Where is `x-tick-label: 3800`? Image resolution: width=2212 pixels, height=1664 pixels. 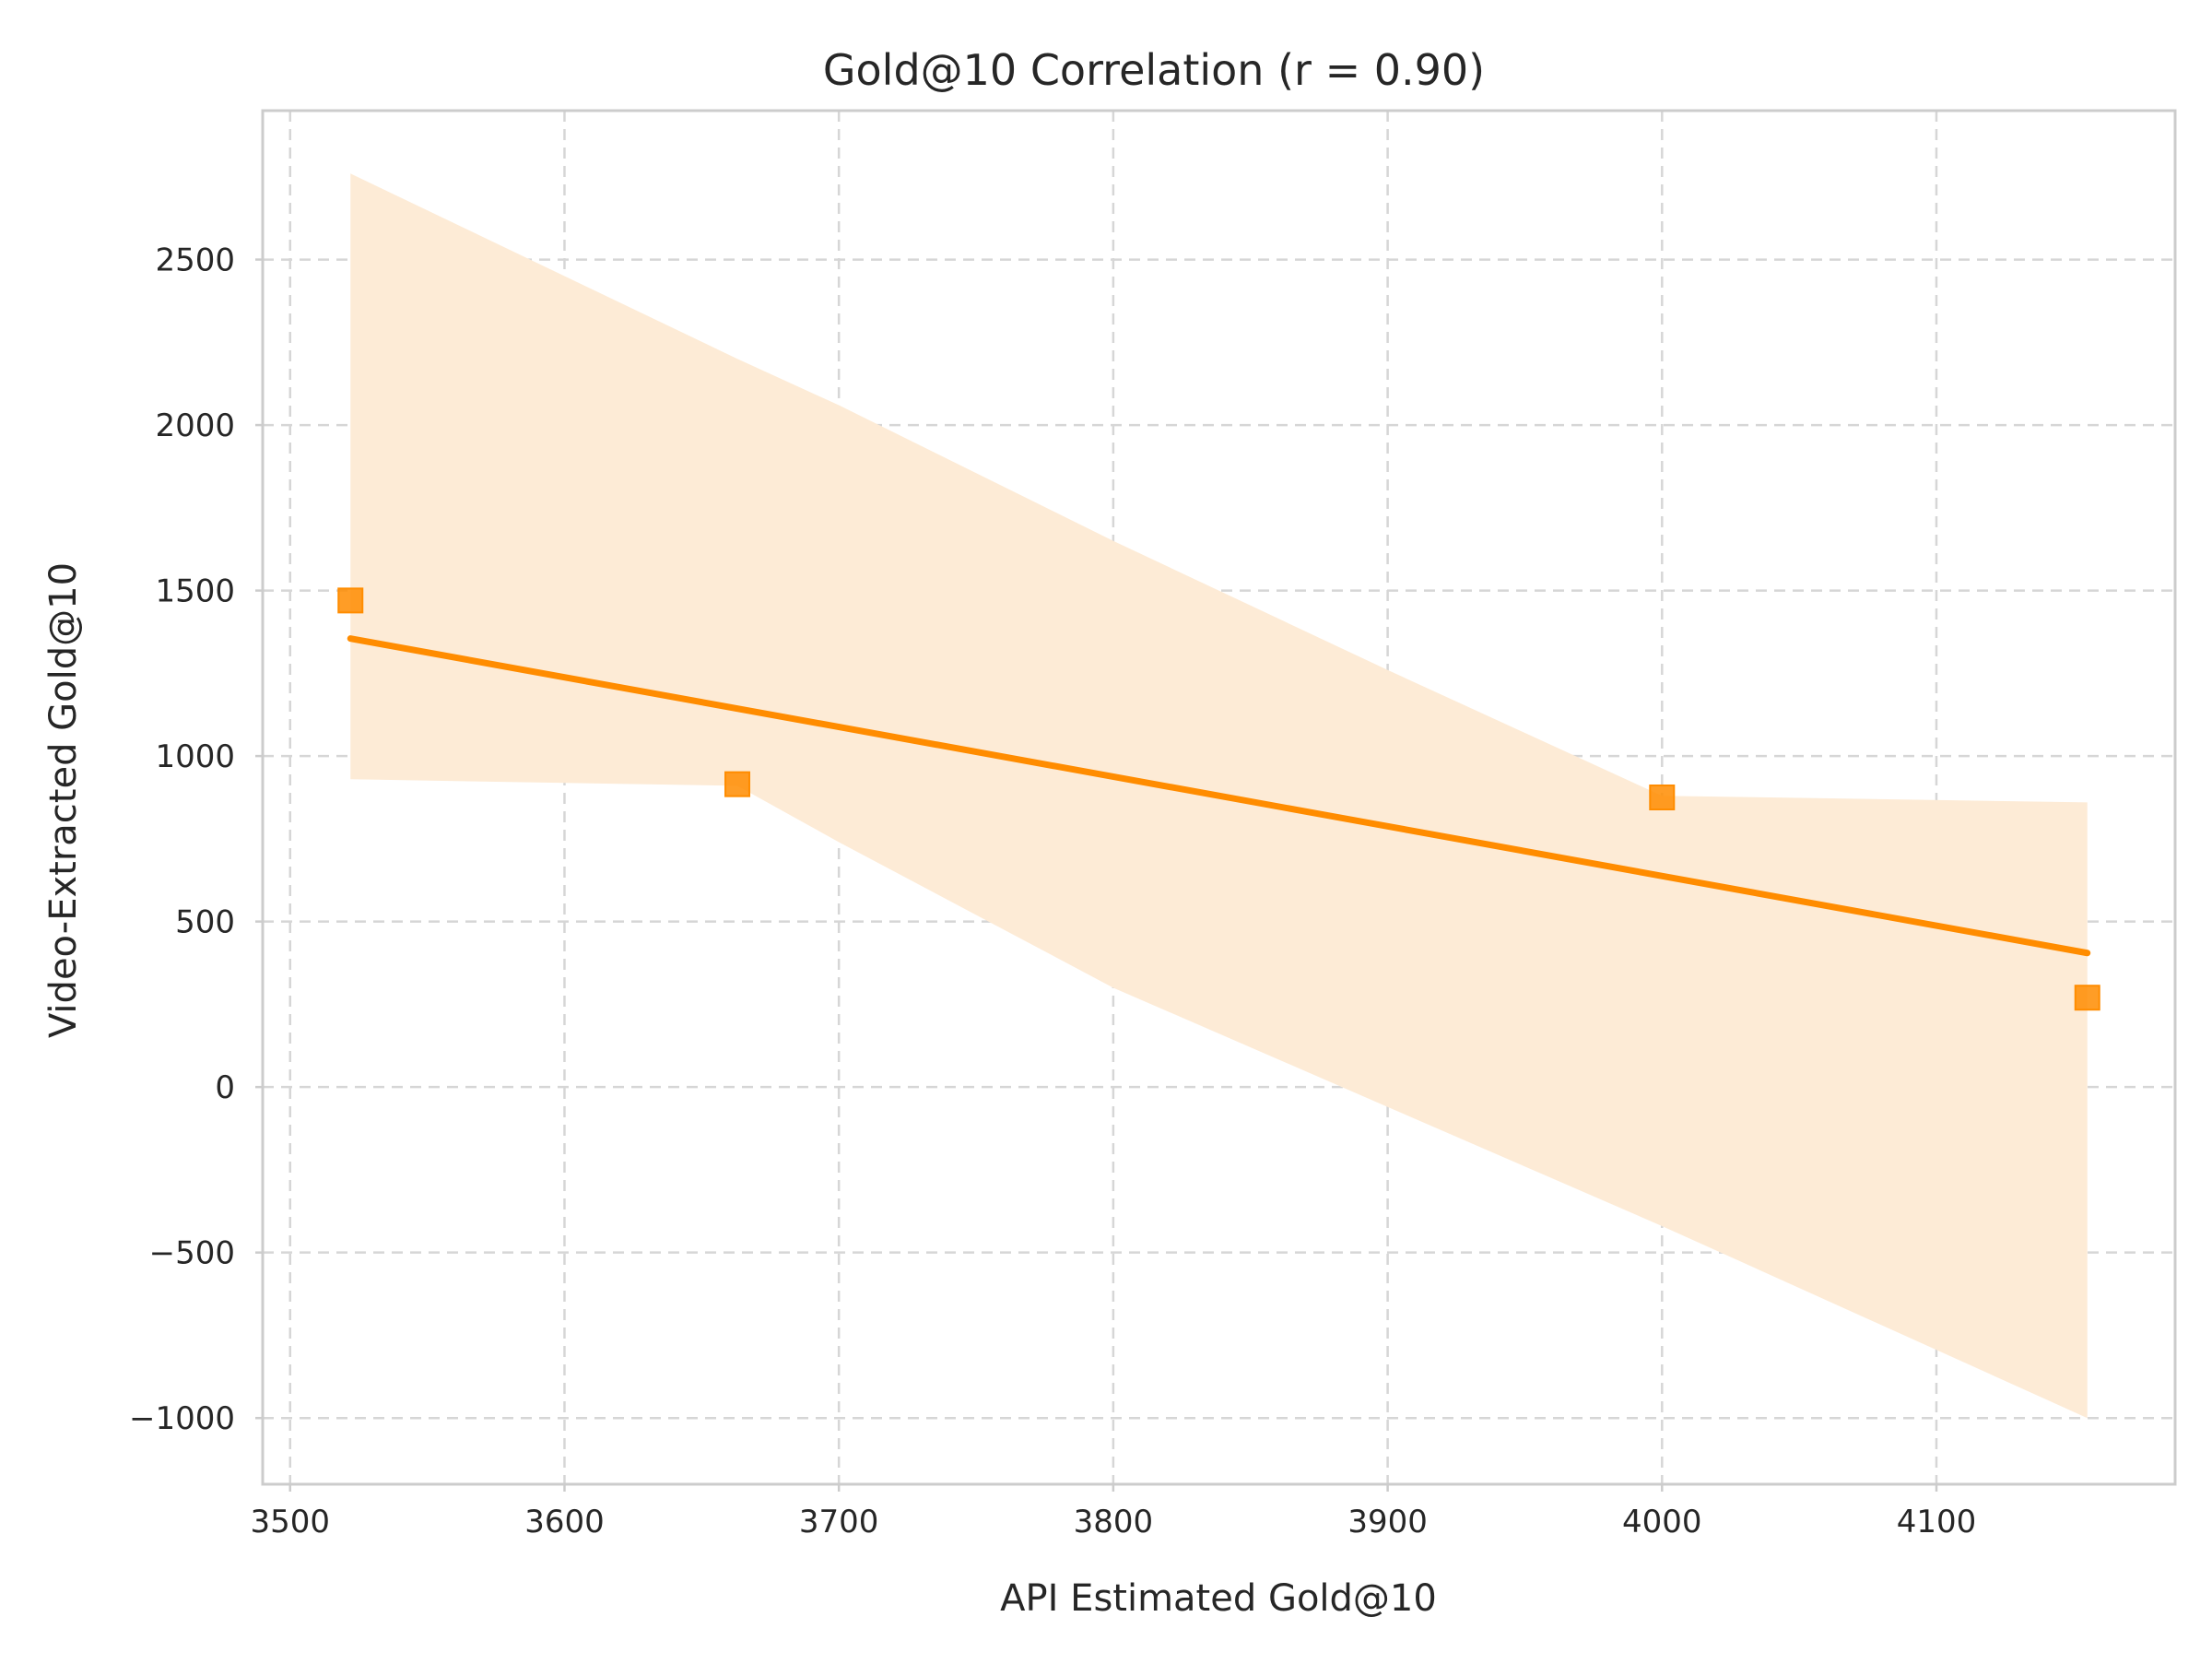
x-tick-label: 3800 is located at coordinates (1114, 1522).